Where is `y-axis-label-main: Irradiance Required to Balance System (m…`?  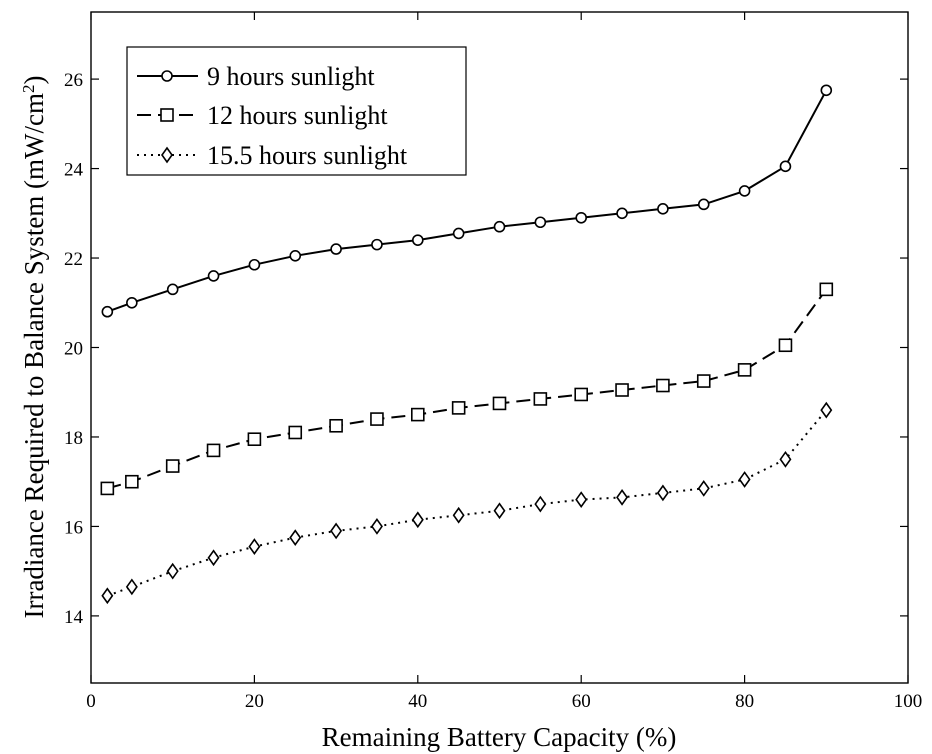
y-axis-label-main: Irradiance Required to Balance System (m… is located at coordinates (34, 356).